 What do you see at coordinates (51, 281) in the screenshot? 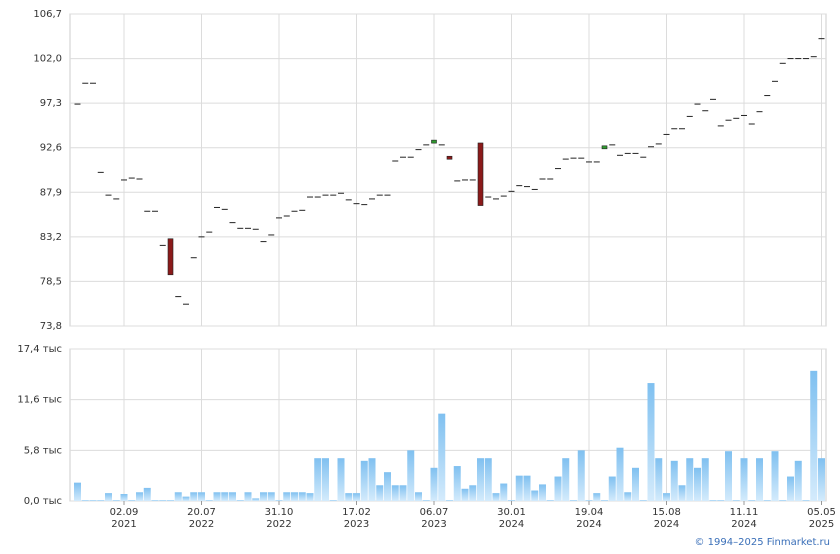
I see `y-tick-label: 78,5` at bounding box center [51, 281].